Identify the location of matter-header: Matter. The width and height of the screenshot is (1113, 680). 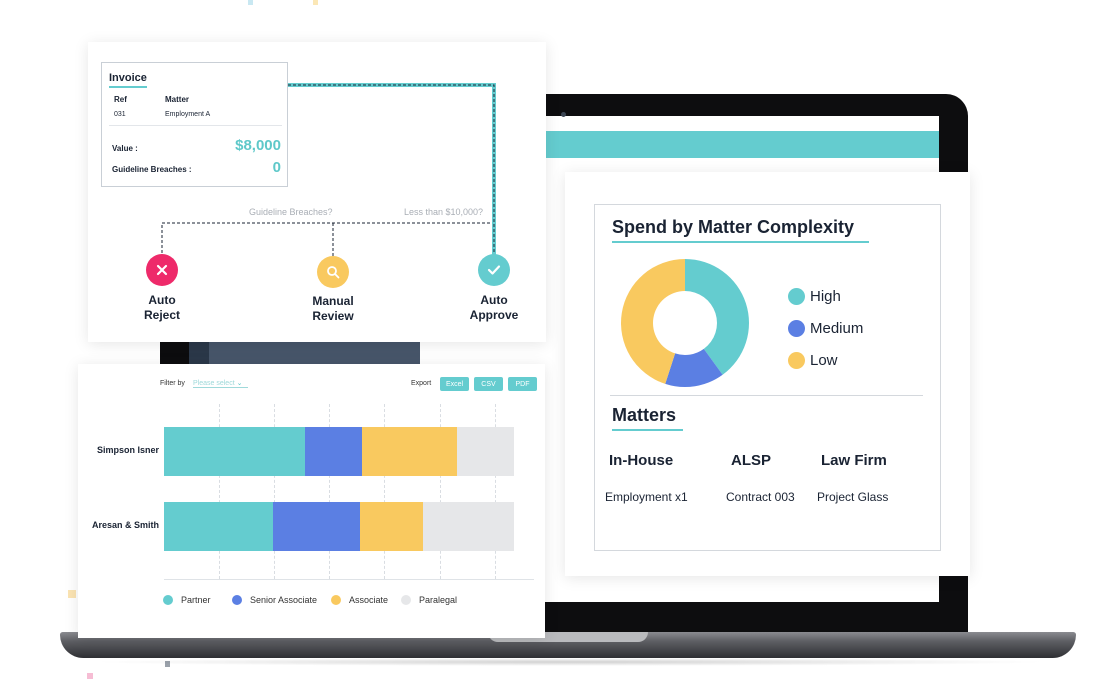
(177, 99).